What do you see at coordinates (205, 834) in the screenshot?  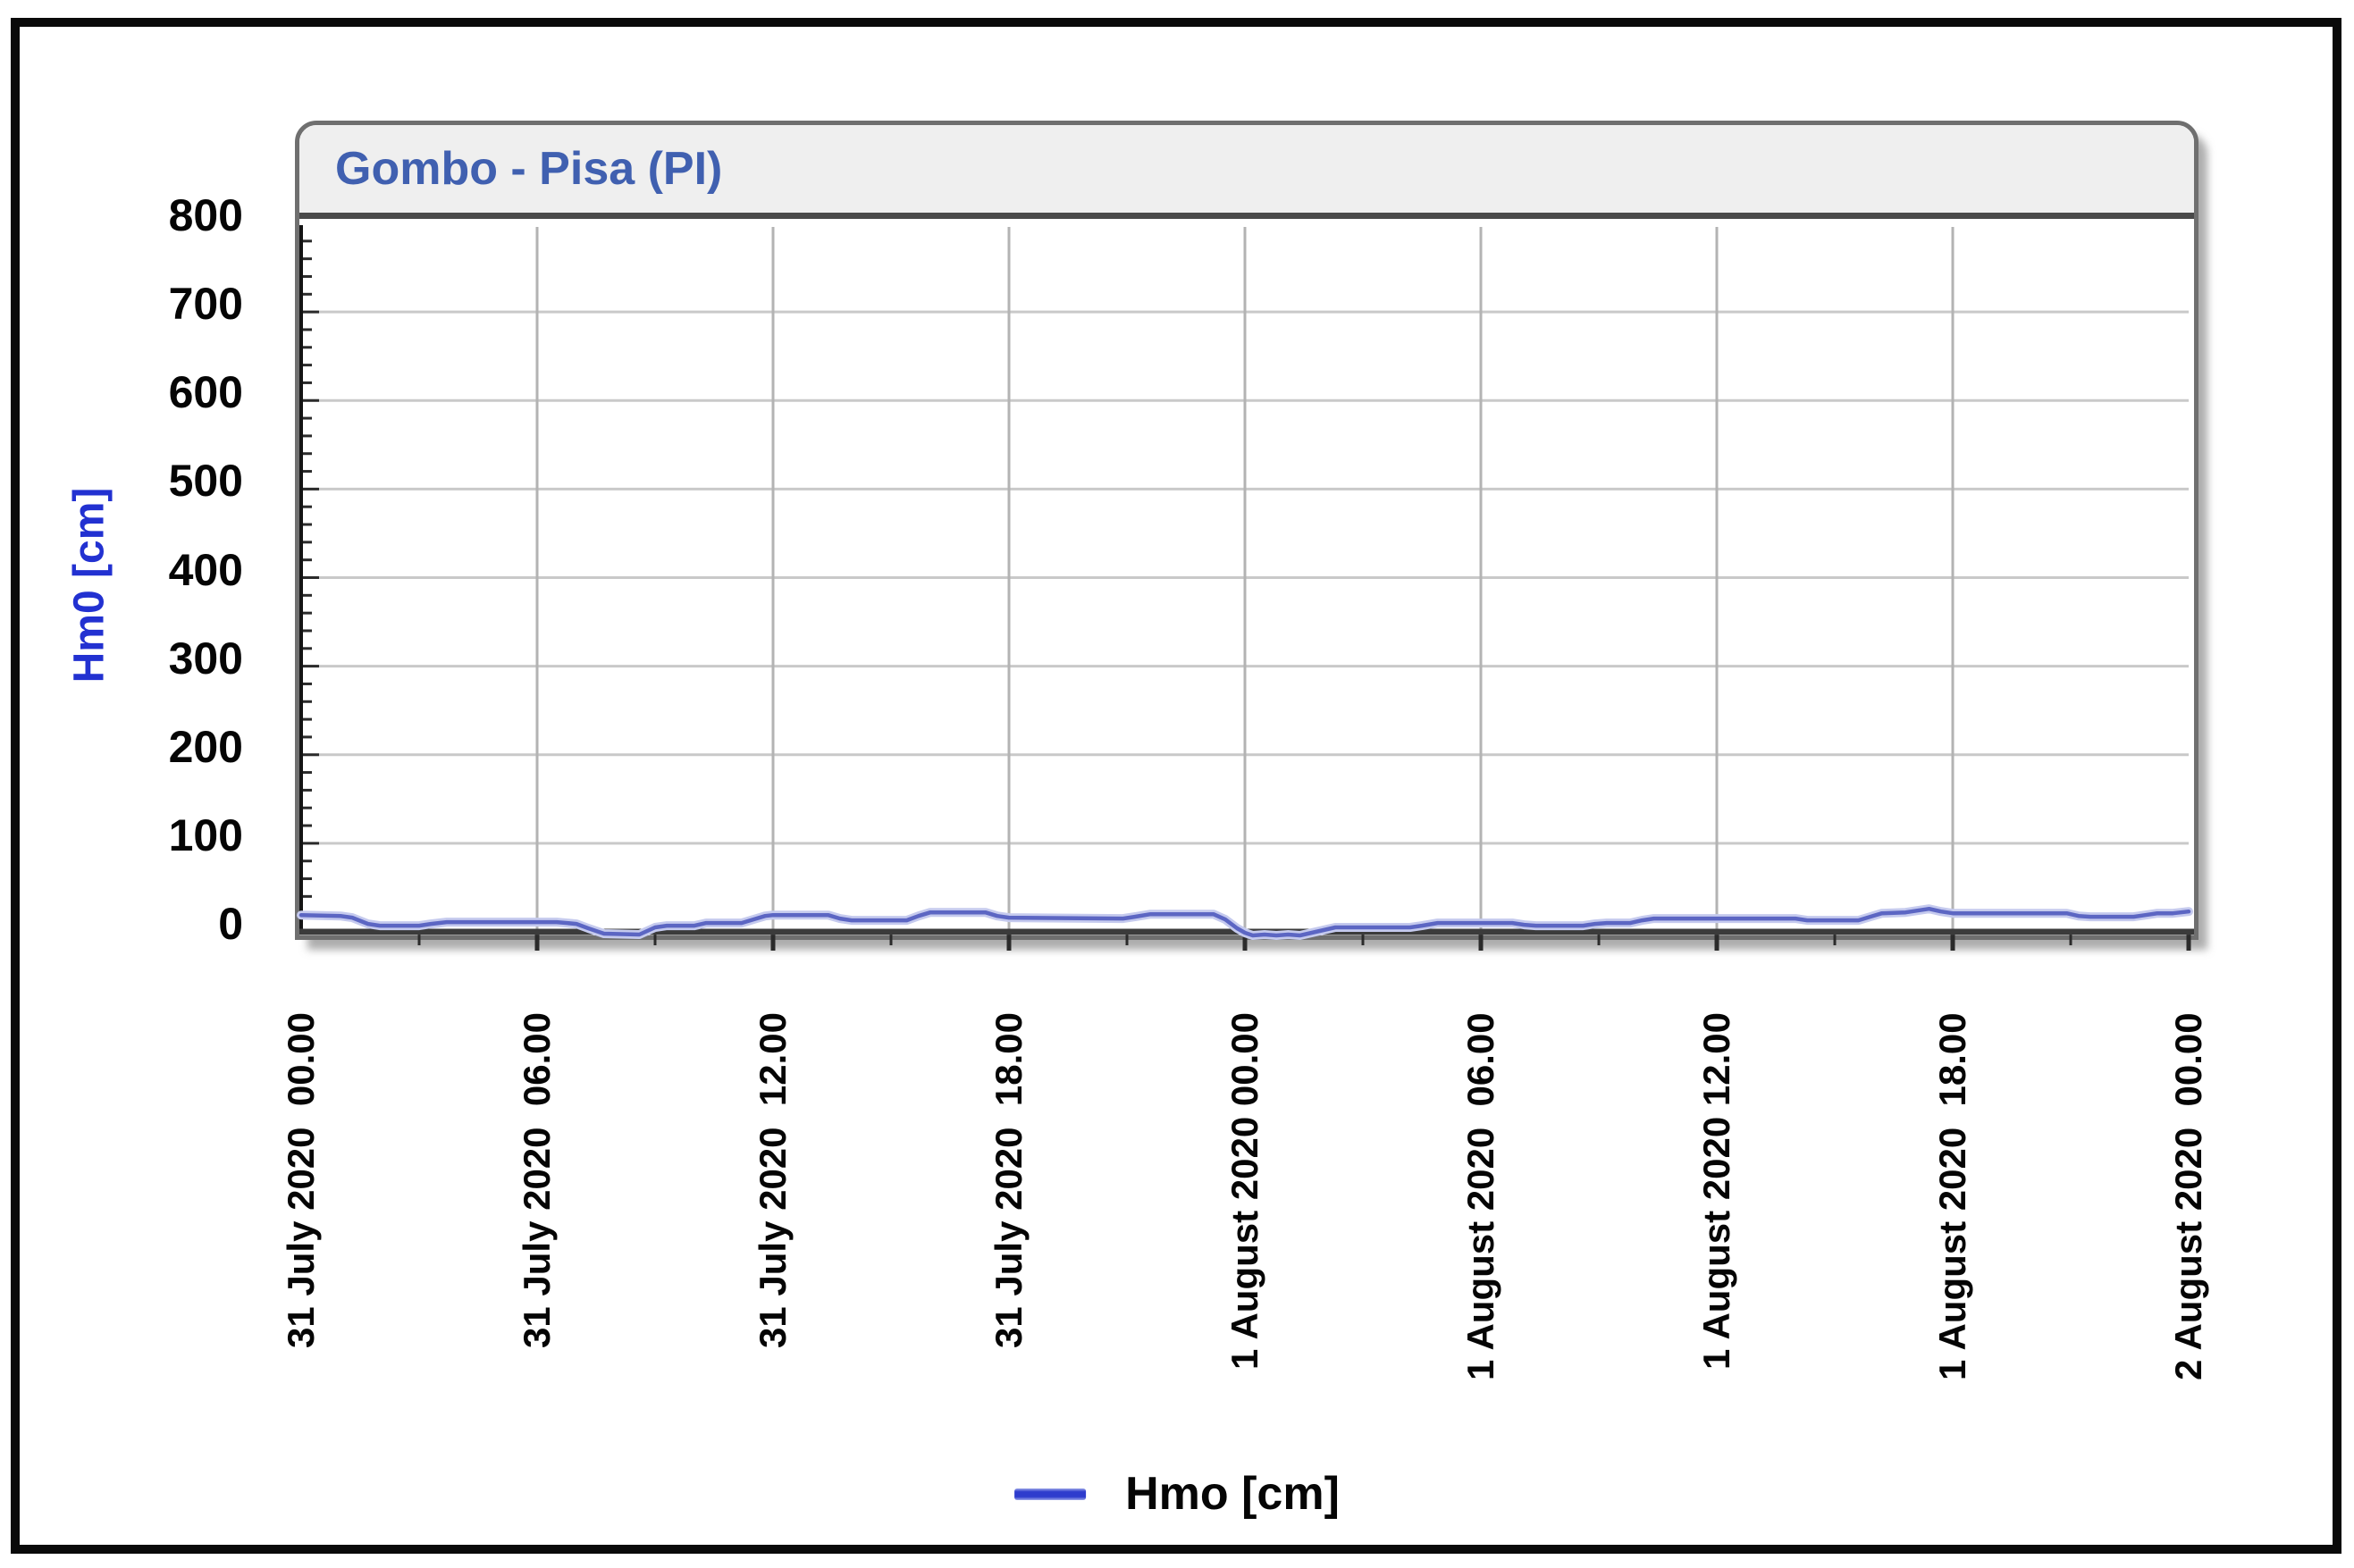 I see `y-tick-label: 100` at bounding box center [205, 834].